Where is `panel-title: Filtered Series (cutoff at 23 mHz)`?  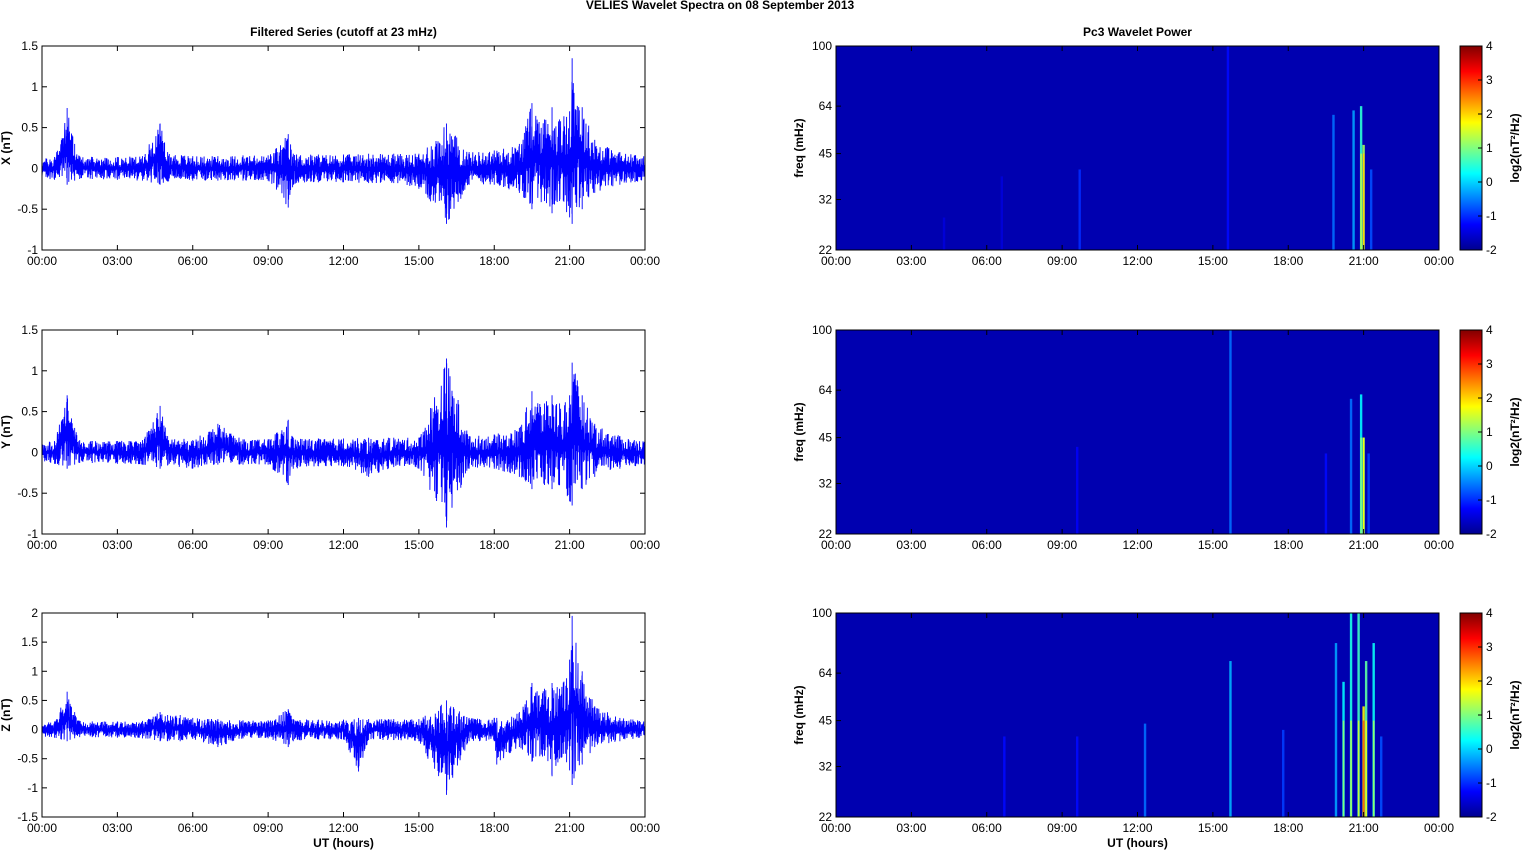
panel-title: Filtered Series (cutoff at 23 mHz) is located at coordinates (343, 32).